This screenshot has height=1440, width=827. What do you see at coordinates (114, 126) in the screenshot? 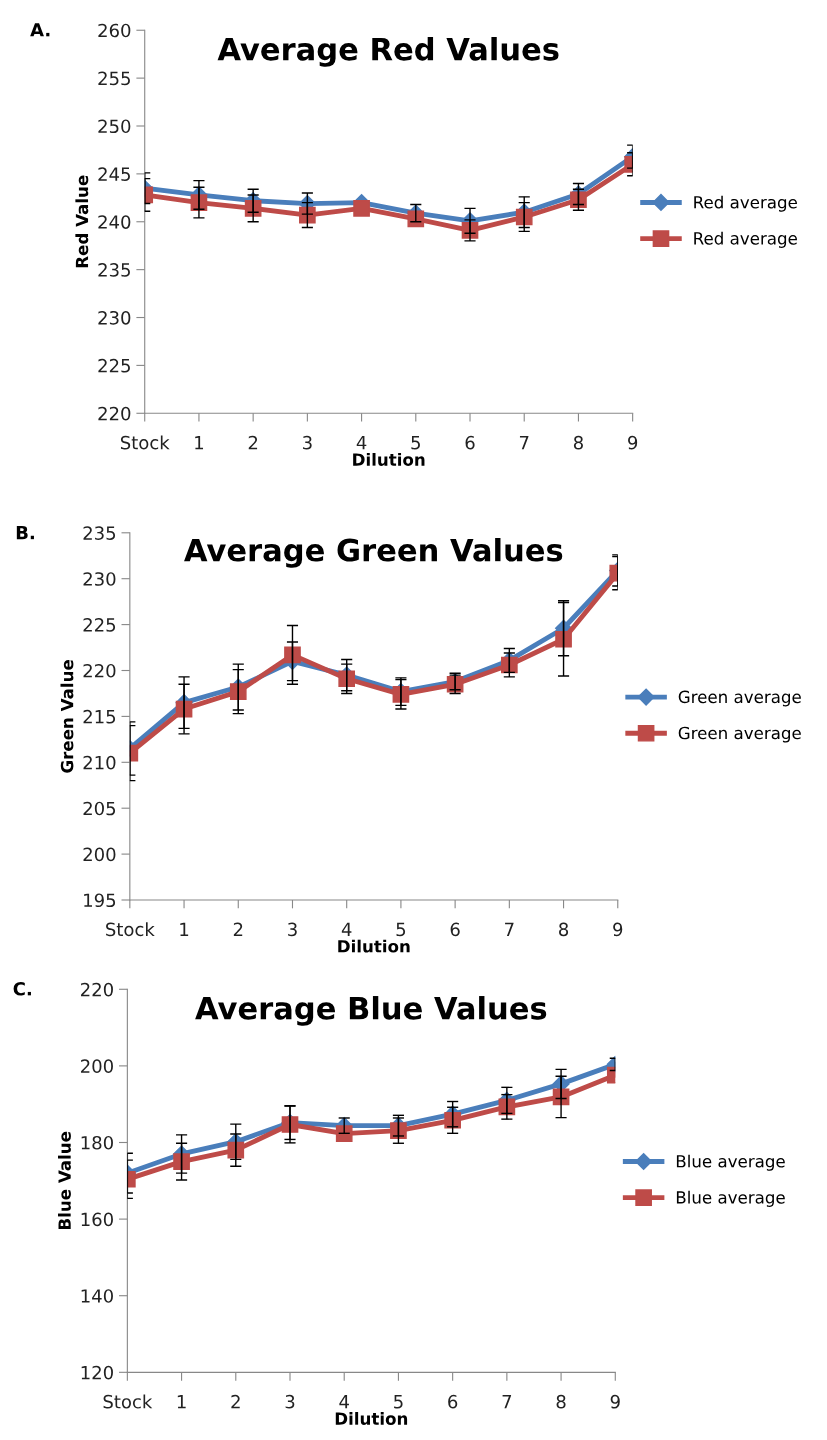
I see `y-tick-label: 250` at bounding box center [114, 126].